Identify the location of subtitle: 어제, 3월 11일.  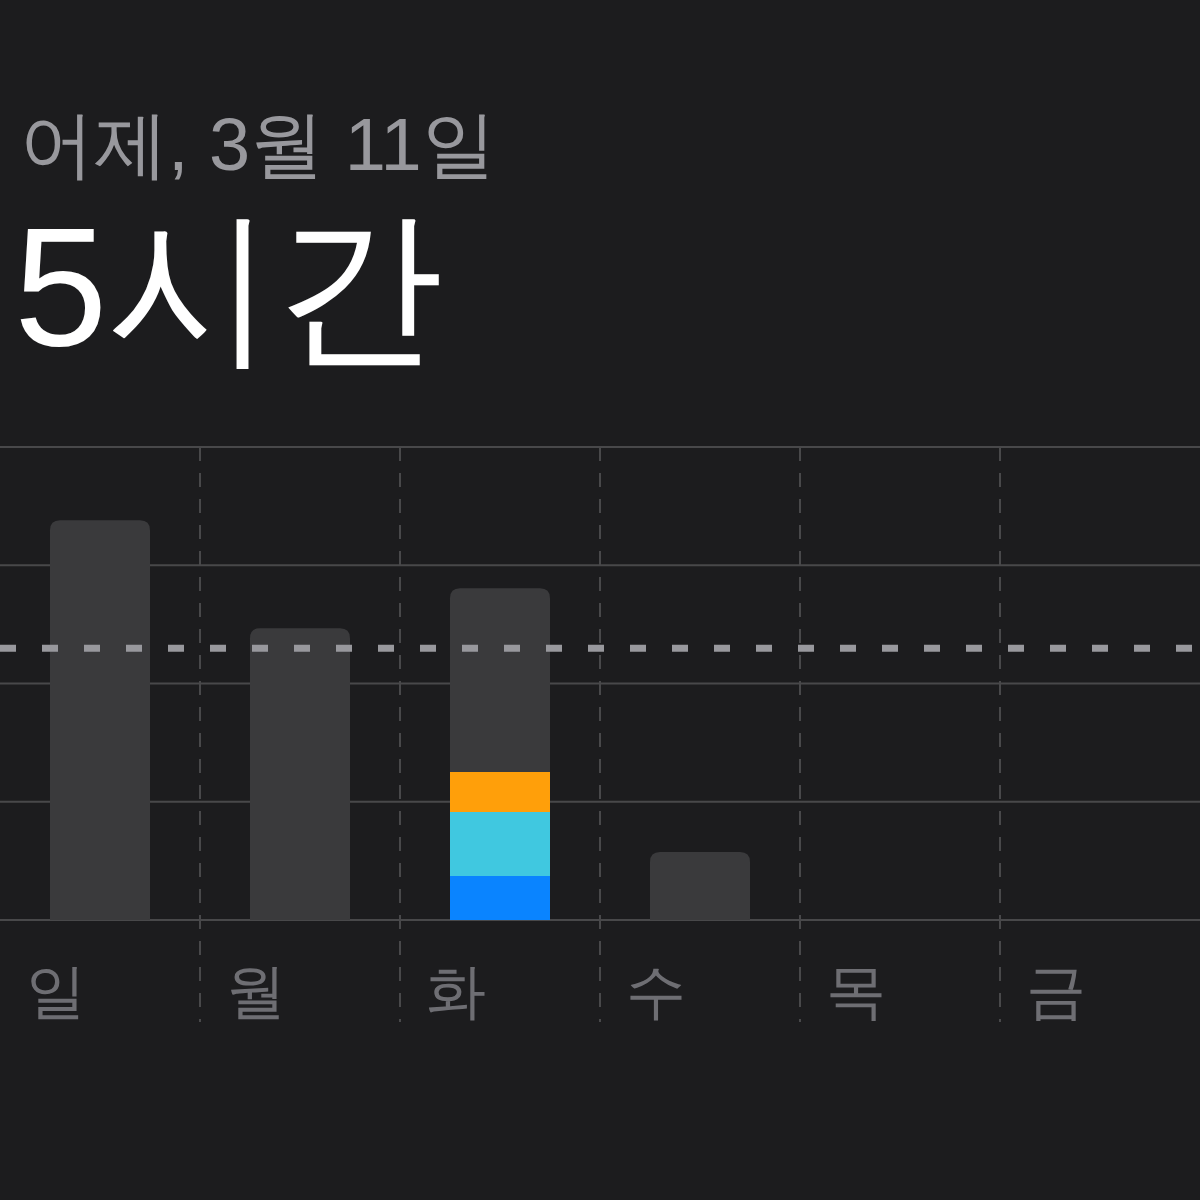
(258, 144).